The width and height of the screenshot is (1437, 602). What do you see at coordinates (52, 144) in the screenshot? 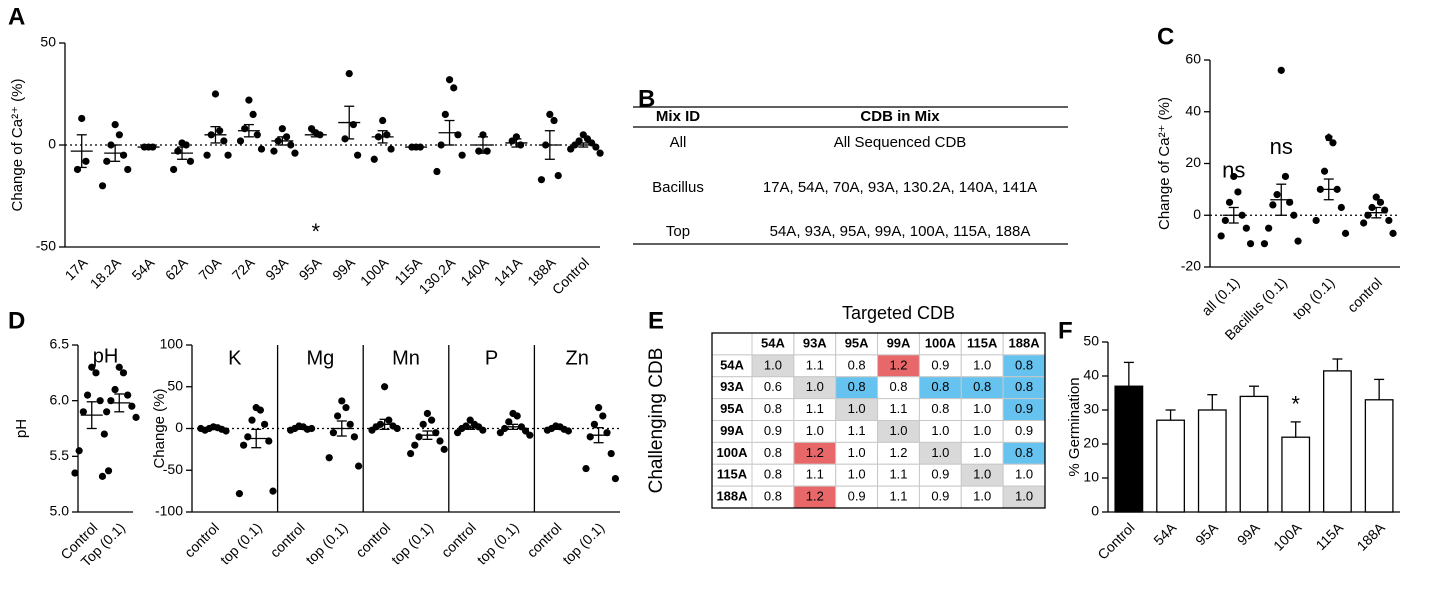
I see `y-tick-label: 0` at bounding box center [52, 144].